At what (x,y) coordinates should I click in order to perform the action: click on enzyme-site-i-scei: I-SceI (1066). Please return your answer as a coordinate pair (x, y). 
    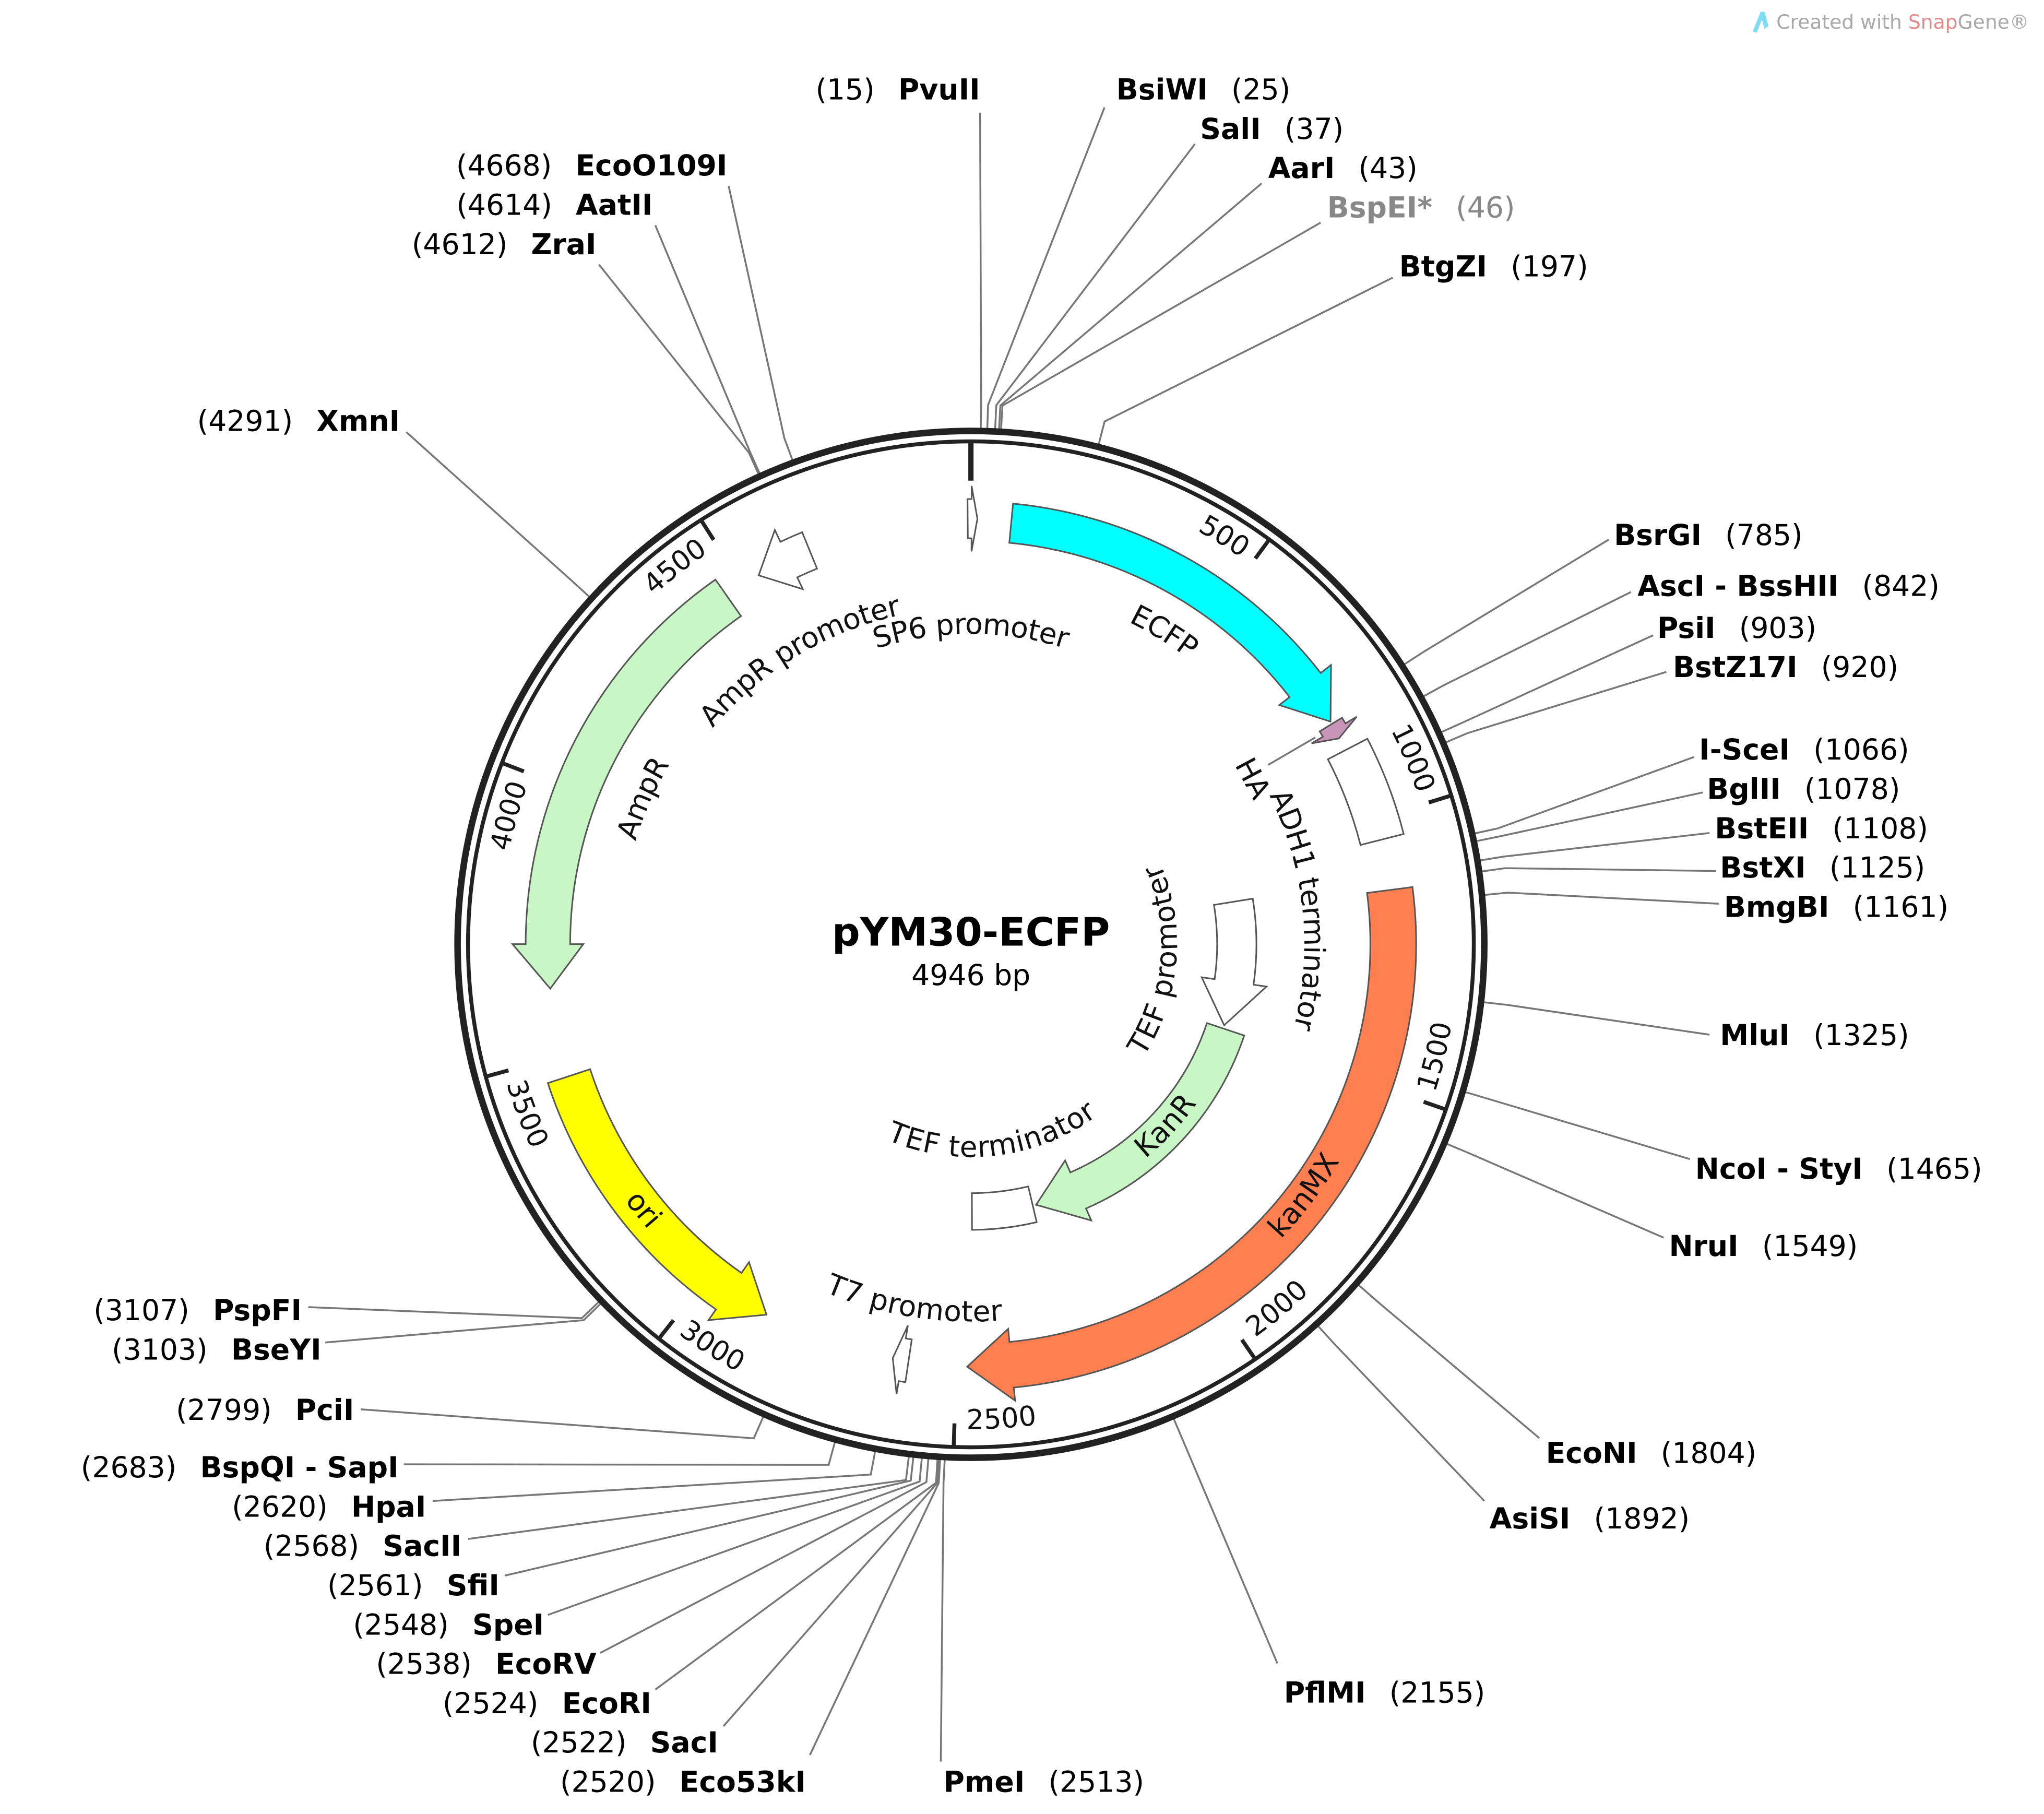
    Looking at the image, I should click on (1804, 750).